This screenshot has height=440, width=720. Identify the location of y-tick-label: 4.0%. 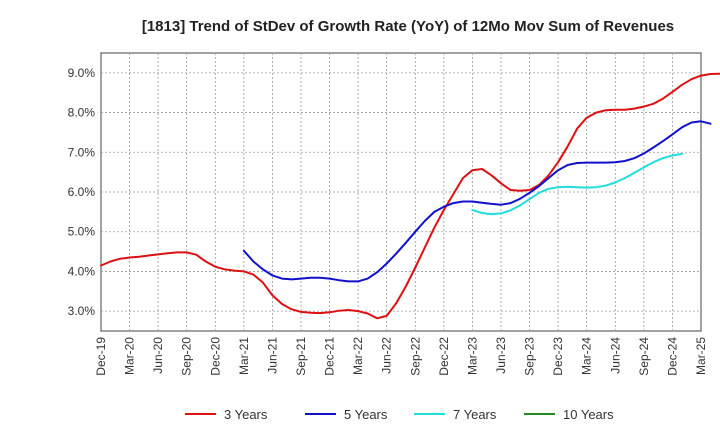
(82, 271).